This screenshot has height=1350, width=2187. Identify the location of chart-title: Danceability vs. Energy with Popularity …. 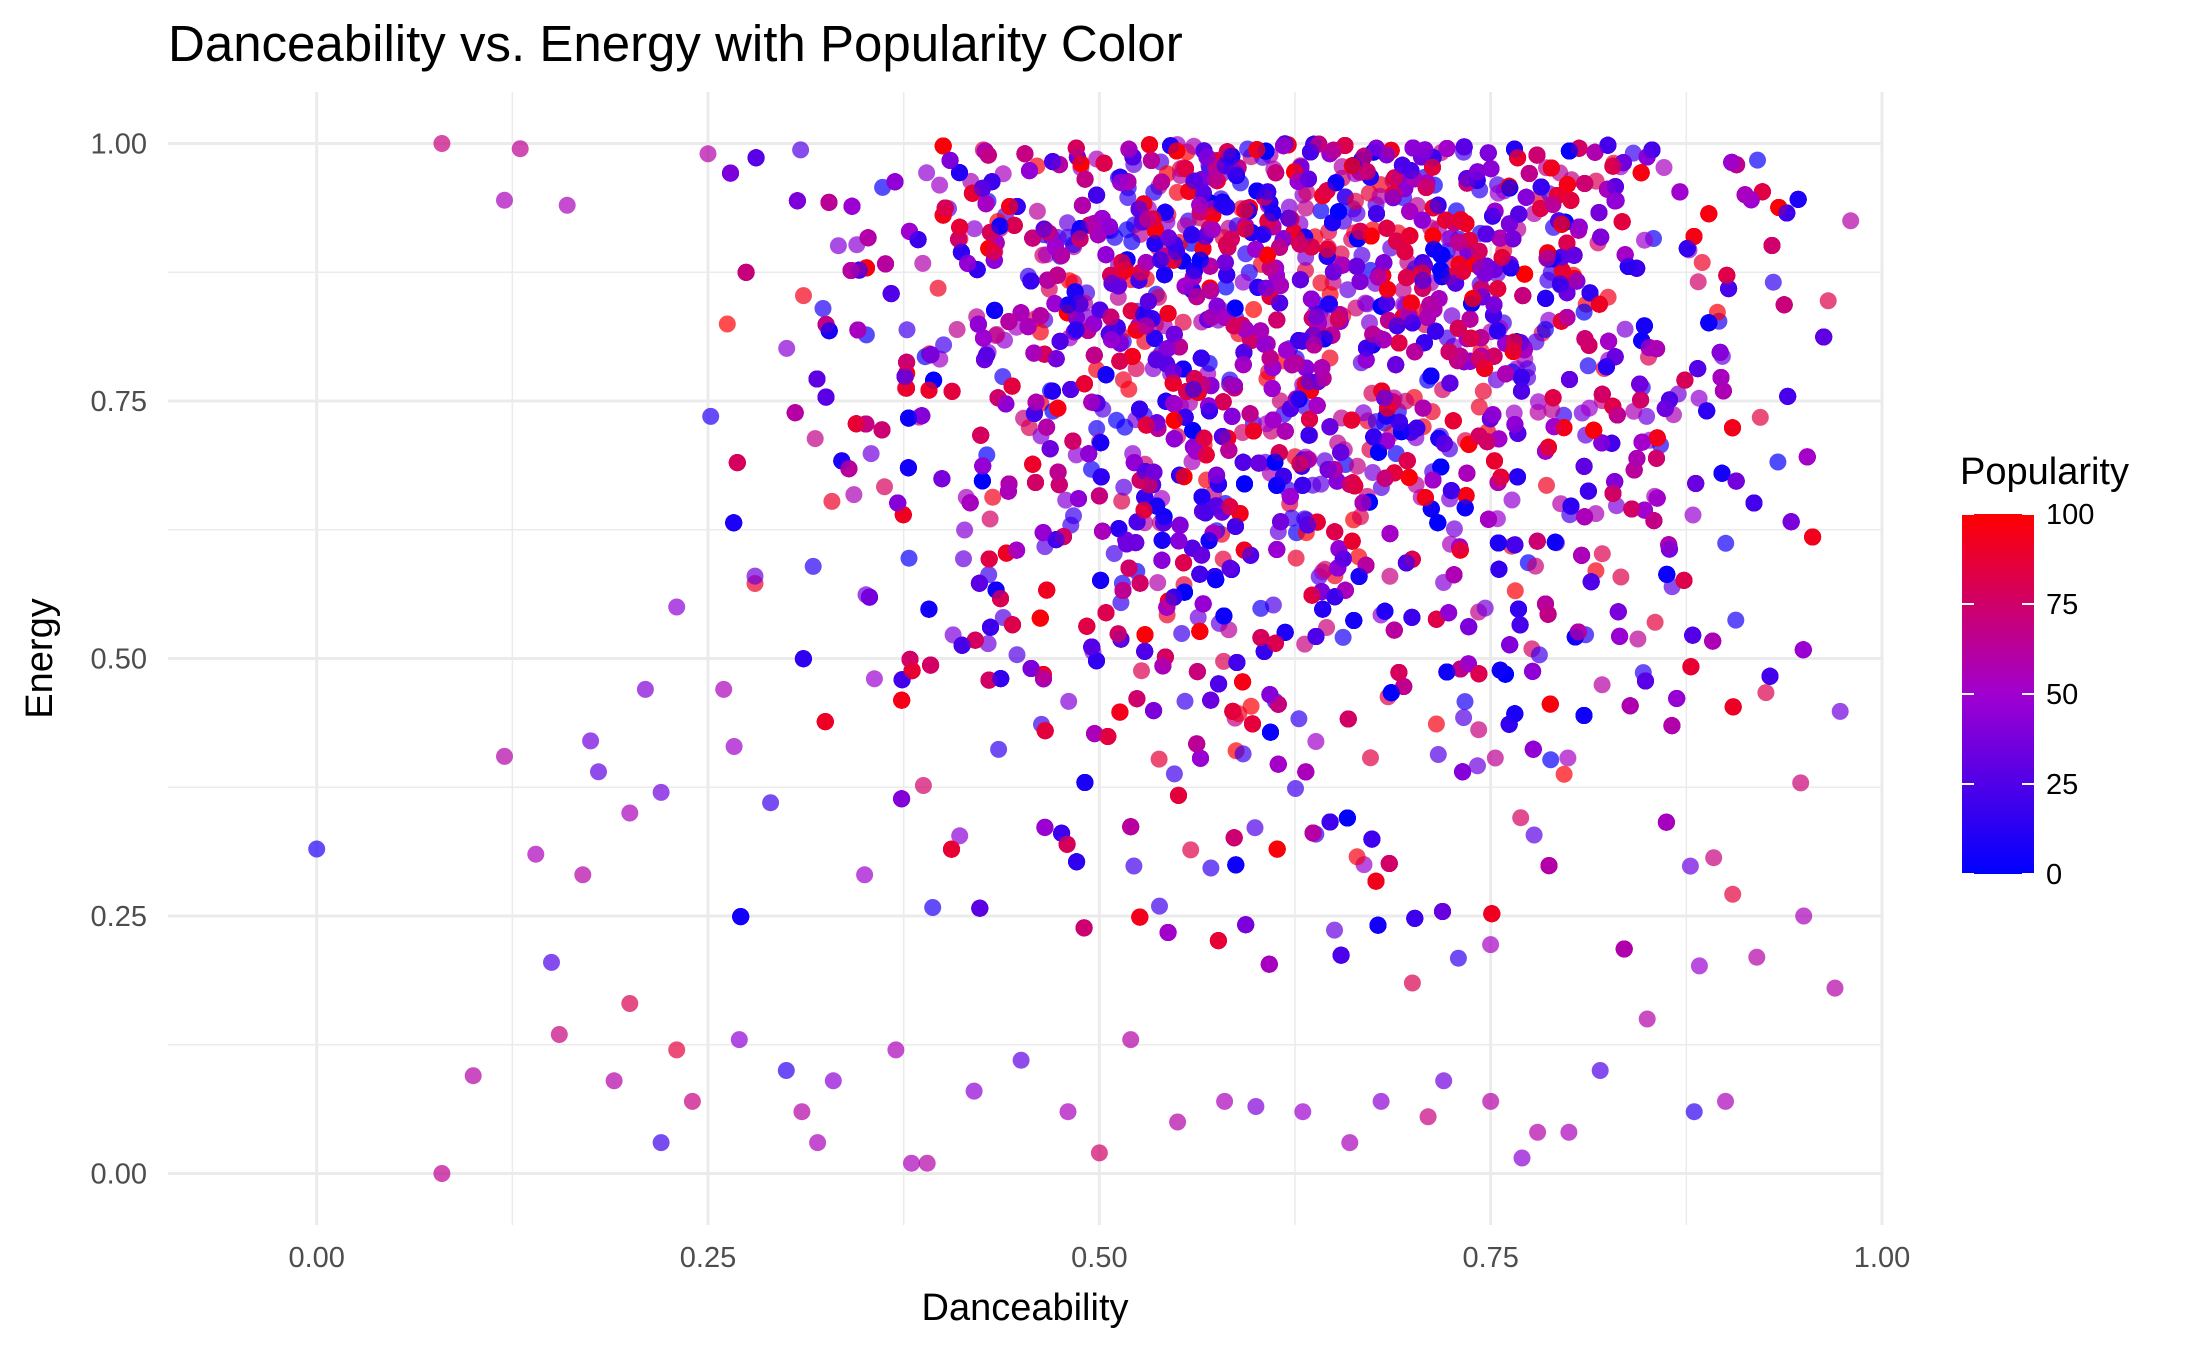
(675, 43).